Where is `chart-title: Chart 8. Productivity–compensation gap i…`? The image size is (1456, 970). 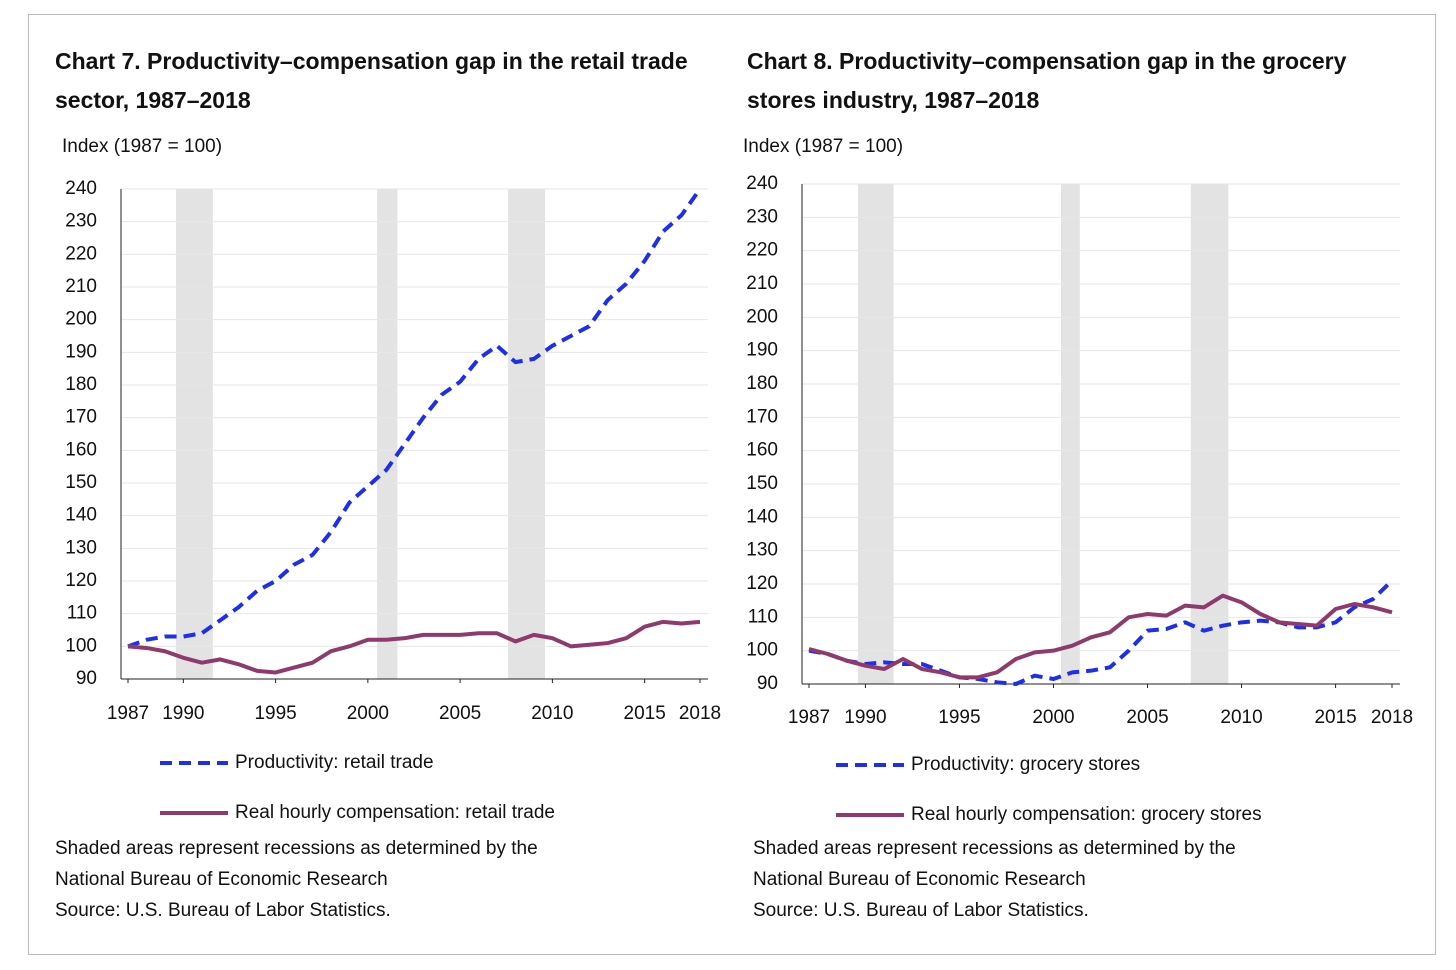
chart-title: Chart 8. Productivity–compensation gap i… is located at coordinates (1047, 80).